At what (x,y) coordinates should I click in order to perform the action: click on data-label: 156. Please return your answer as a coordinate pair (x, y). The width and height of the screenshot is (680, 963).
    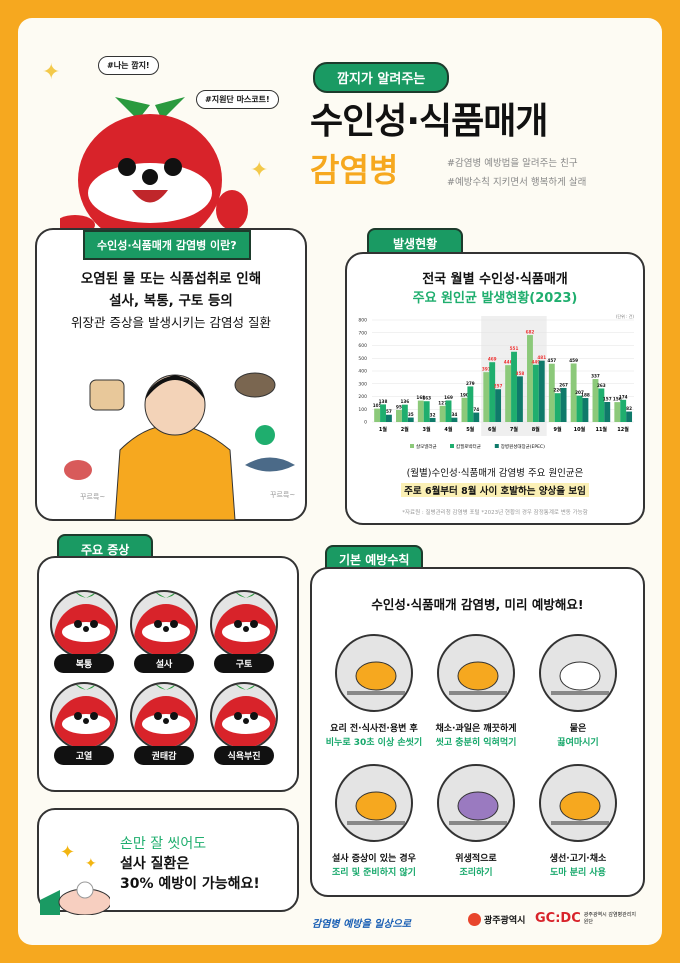
    Looking at the image, I should click on (617, 399).